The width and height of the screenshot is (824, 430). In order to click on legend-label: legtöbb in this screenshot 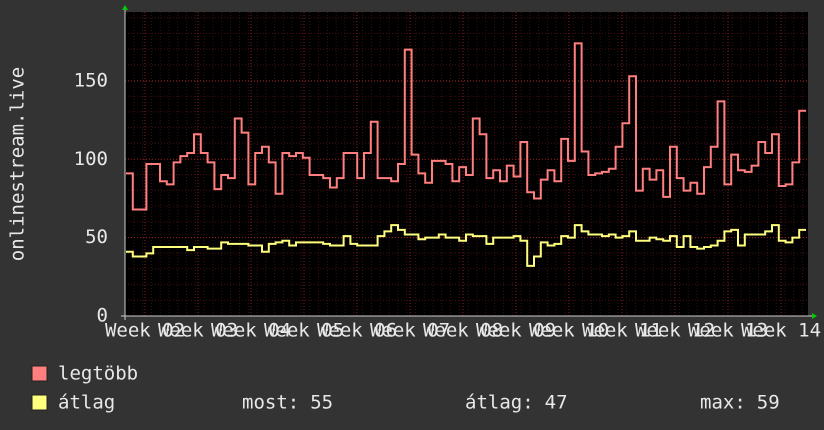, I will do `click(98, 374)`.